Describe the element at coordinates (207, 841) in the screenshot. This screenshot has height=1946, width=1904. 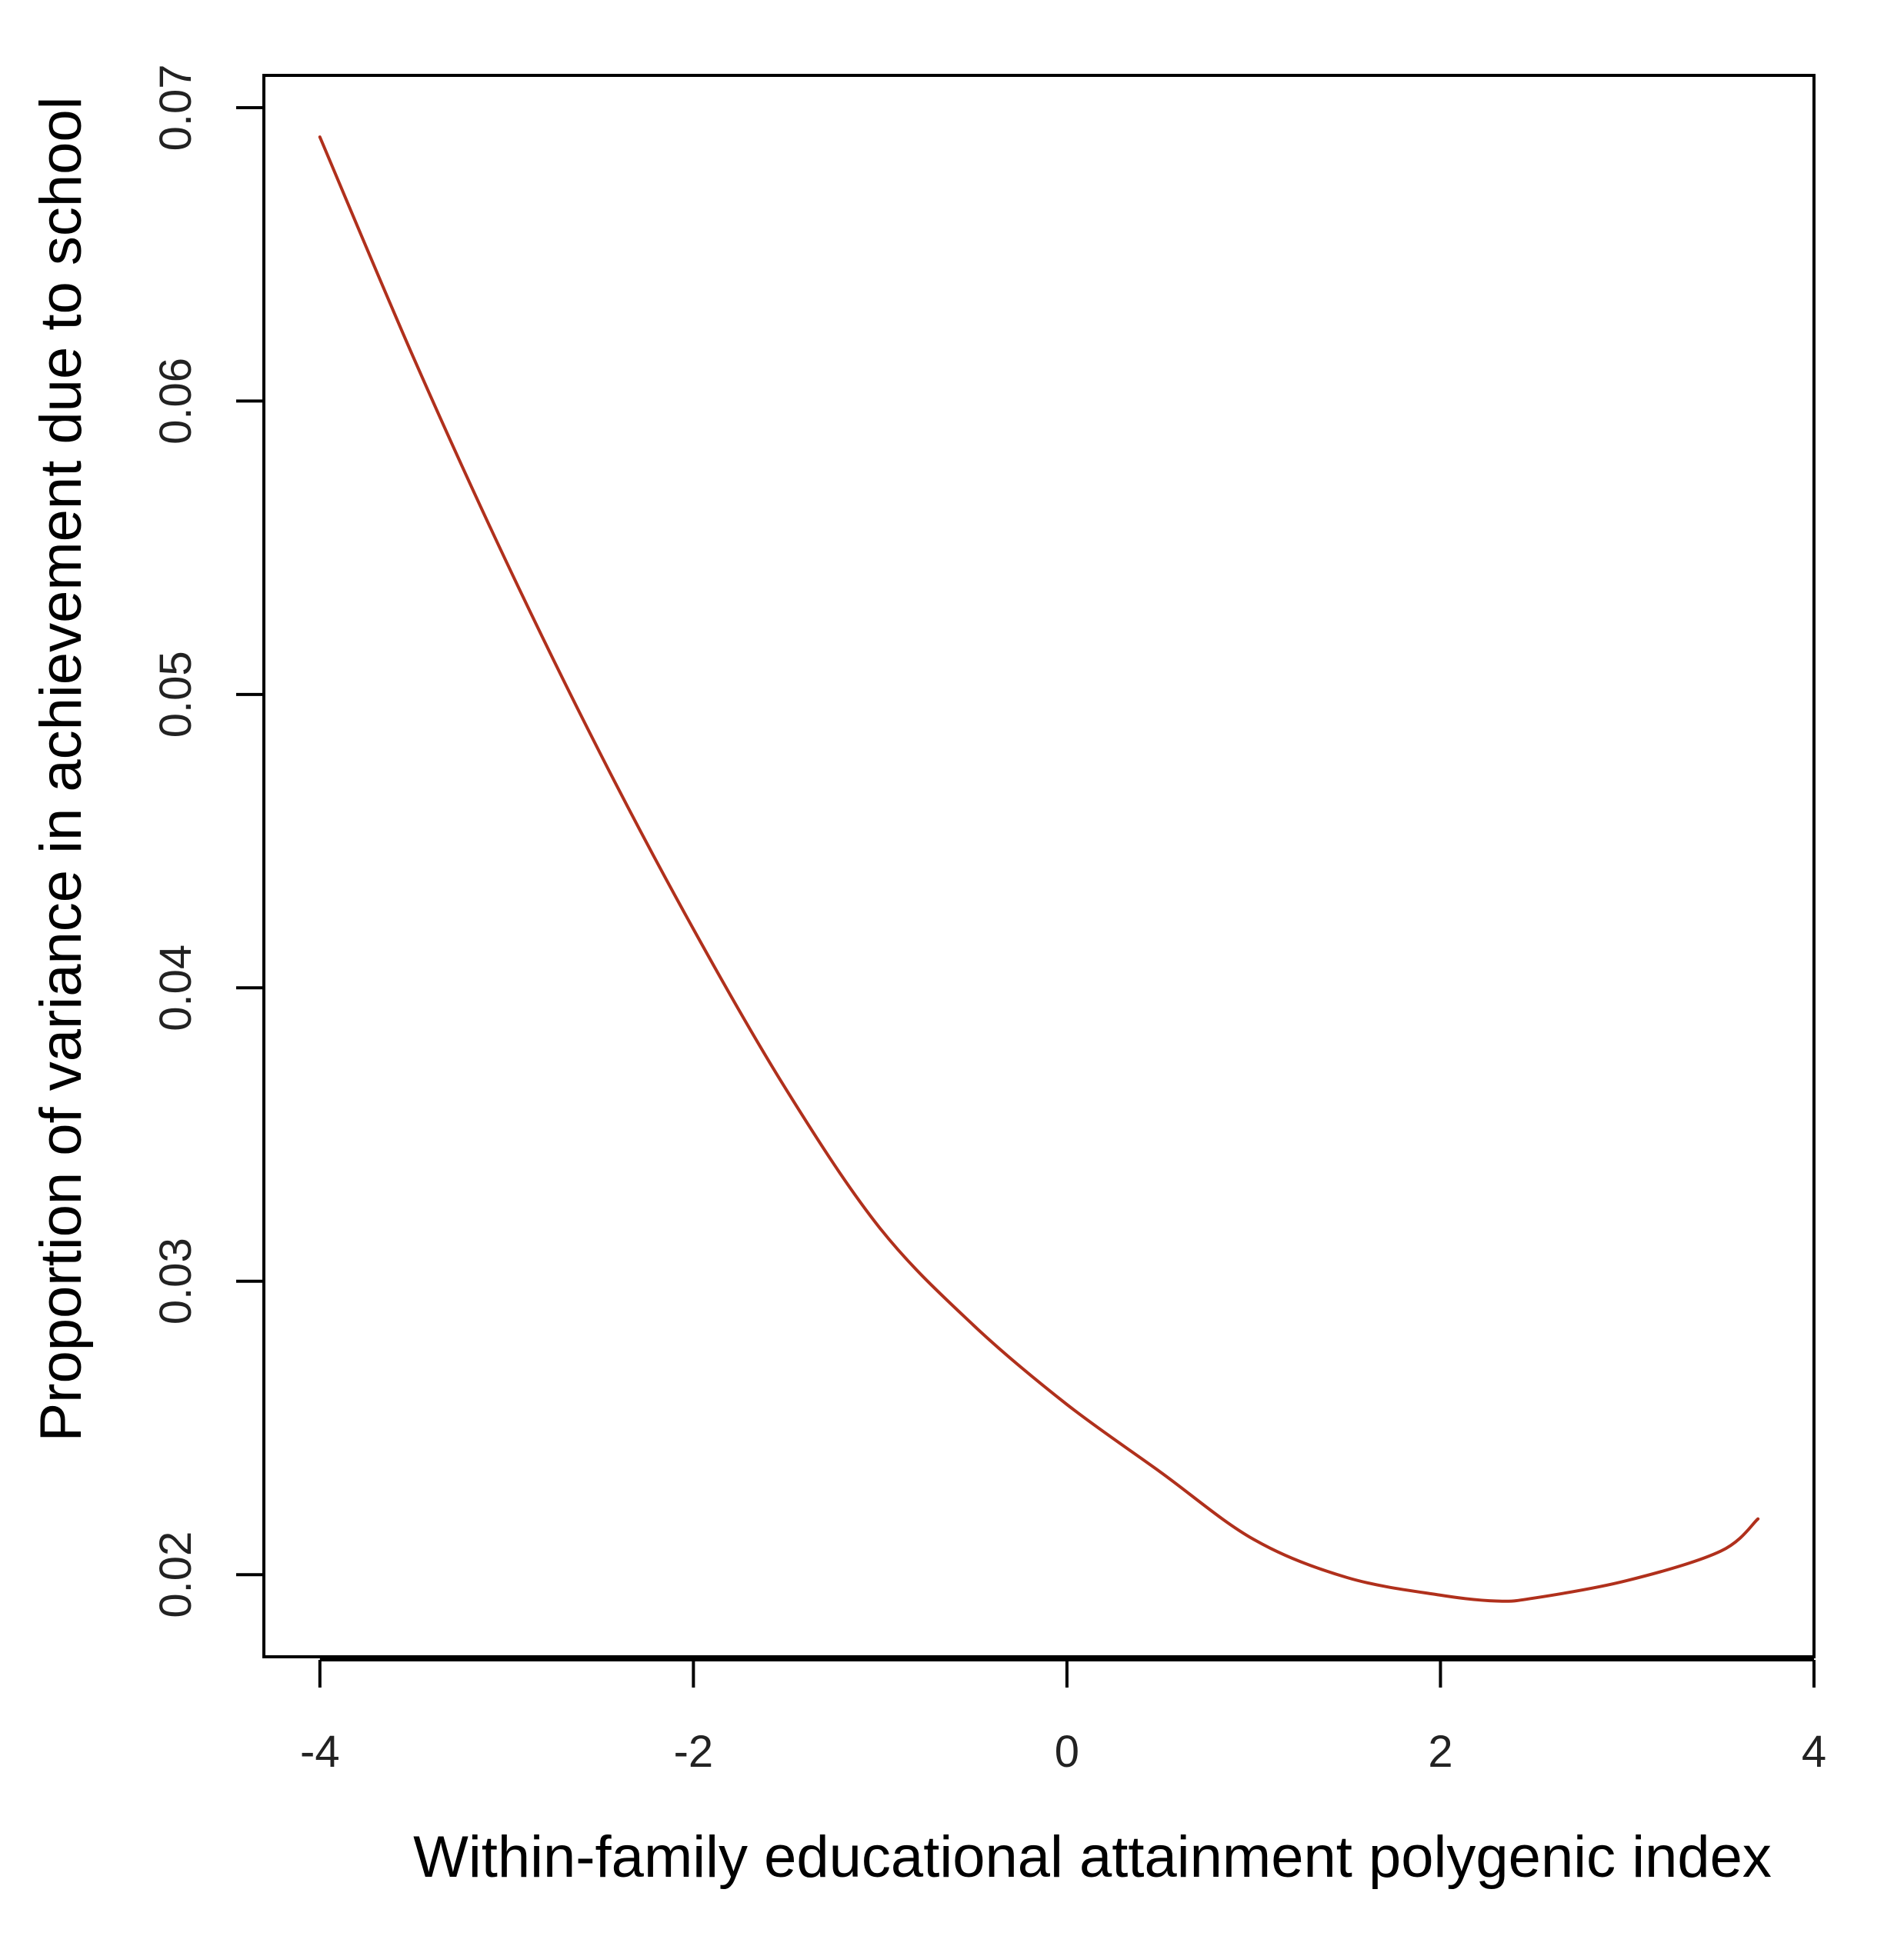
I see `y-axis: 0.02 0.03 0.04 0.05 0.06 0.07` at that location.